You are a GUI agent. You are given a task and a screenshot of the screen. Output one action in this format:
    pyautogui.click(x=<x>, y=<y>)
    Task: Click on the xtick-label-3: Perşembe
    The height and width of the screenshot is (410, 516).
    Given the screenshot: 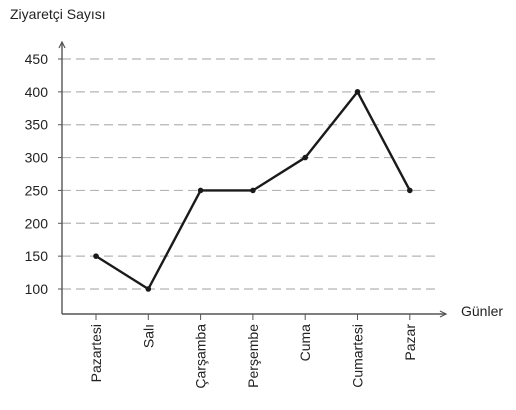 What is the action you would take?
    pyautogui.click(x=253, y=356)
    